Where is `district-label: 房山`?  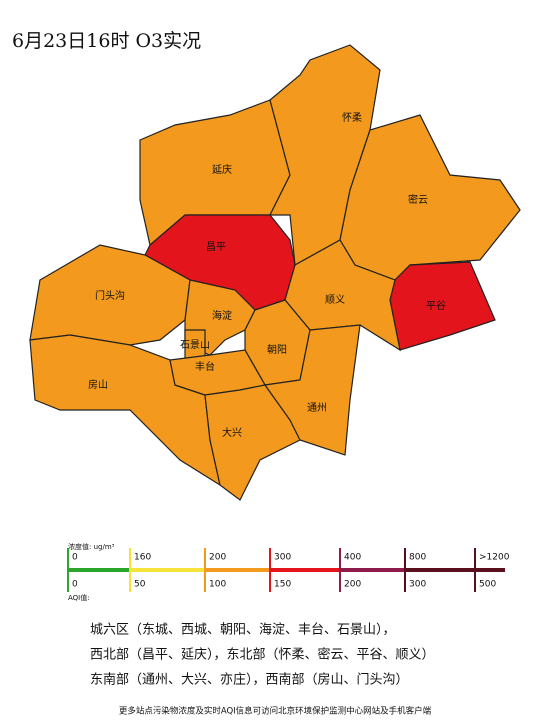 district-label: 房山 is located at coordinates (98, 384).